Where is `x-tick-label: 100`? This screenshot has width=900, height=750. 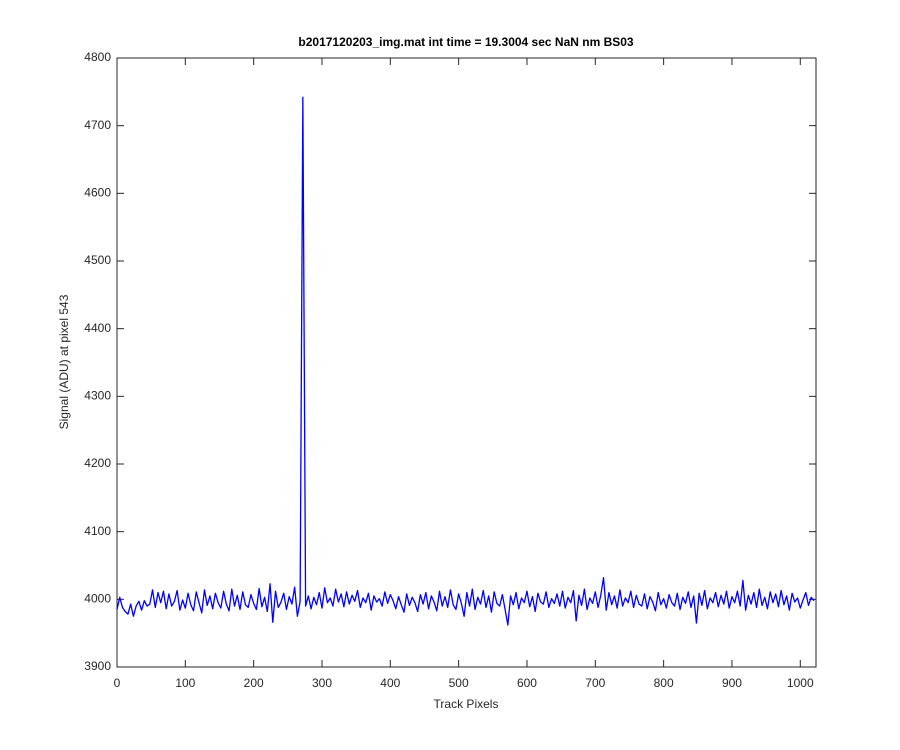 x-tick-label: 100 is located at coordinates (185, 683).